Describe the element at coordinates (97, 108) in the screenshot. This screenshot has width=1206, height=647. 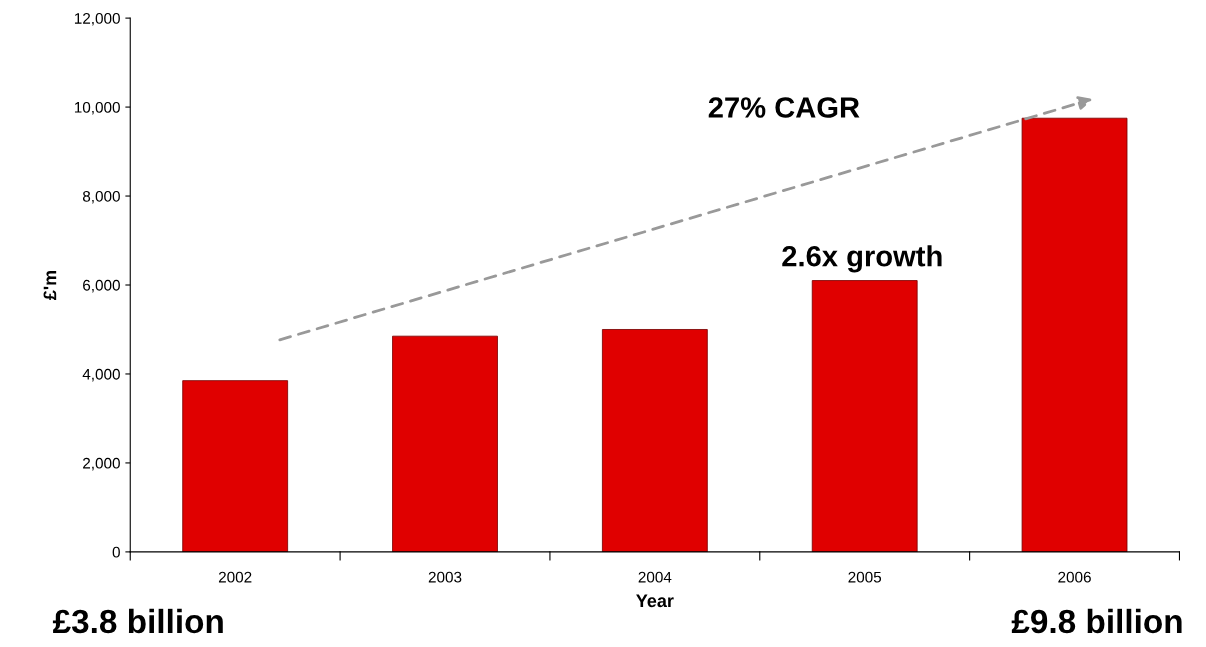
I see `y-tick-label: 10,000` at that location.